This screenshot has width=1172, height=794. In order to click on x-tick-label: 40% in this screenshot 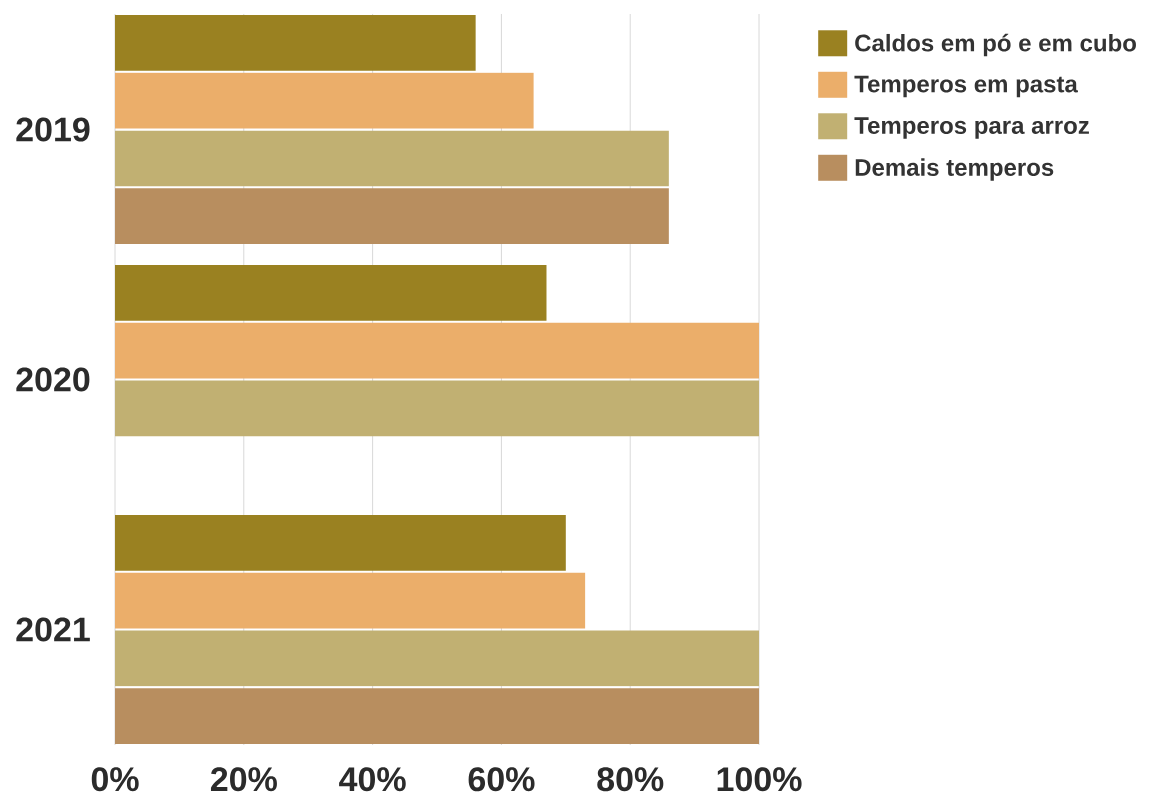, I will do `click(372, 779)`.